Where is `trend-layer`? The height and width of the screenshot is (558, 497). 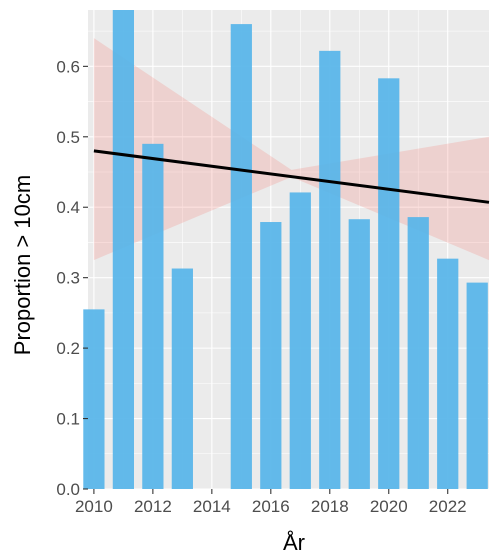
trend-layer is located at coordinates (291, 176).